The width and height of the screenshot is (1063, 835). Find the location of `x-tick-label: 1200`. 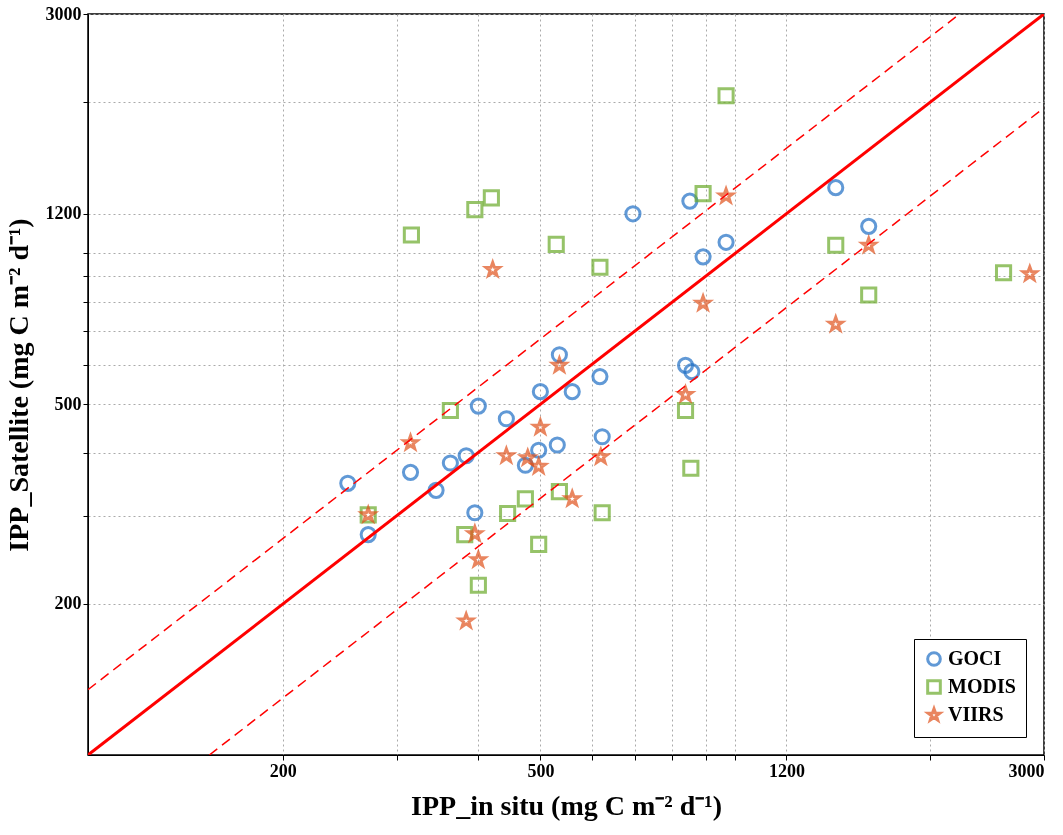

x-tick-label: 1200 is located at coordinates (786, 770).